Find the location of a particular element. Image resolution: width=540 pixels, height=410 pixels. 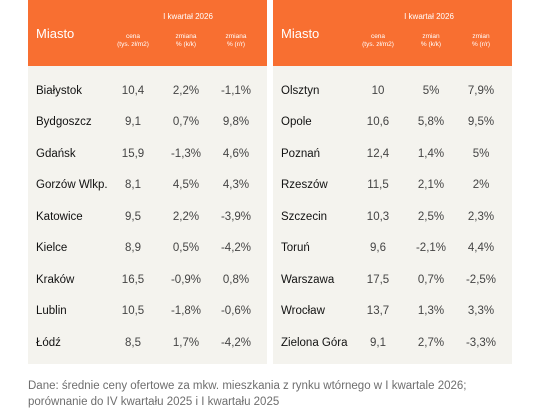

city-name: Warszawa is located at coordinates (308, 279).